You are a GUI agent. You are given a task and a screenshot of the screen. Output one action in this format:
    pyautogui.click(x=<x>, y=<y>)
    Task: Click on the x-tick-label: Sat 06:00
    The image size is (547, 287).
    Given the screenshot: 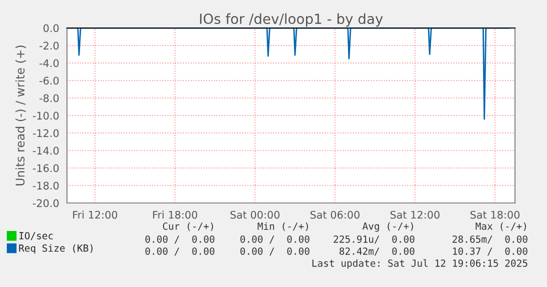 What is the action you would take?
    pyautogui.click(x=335, y=214)
    